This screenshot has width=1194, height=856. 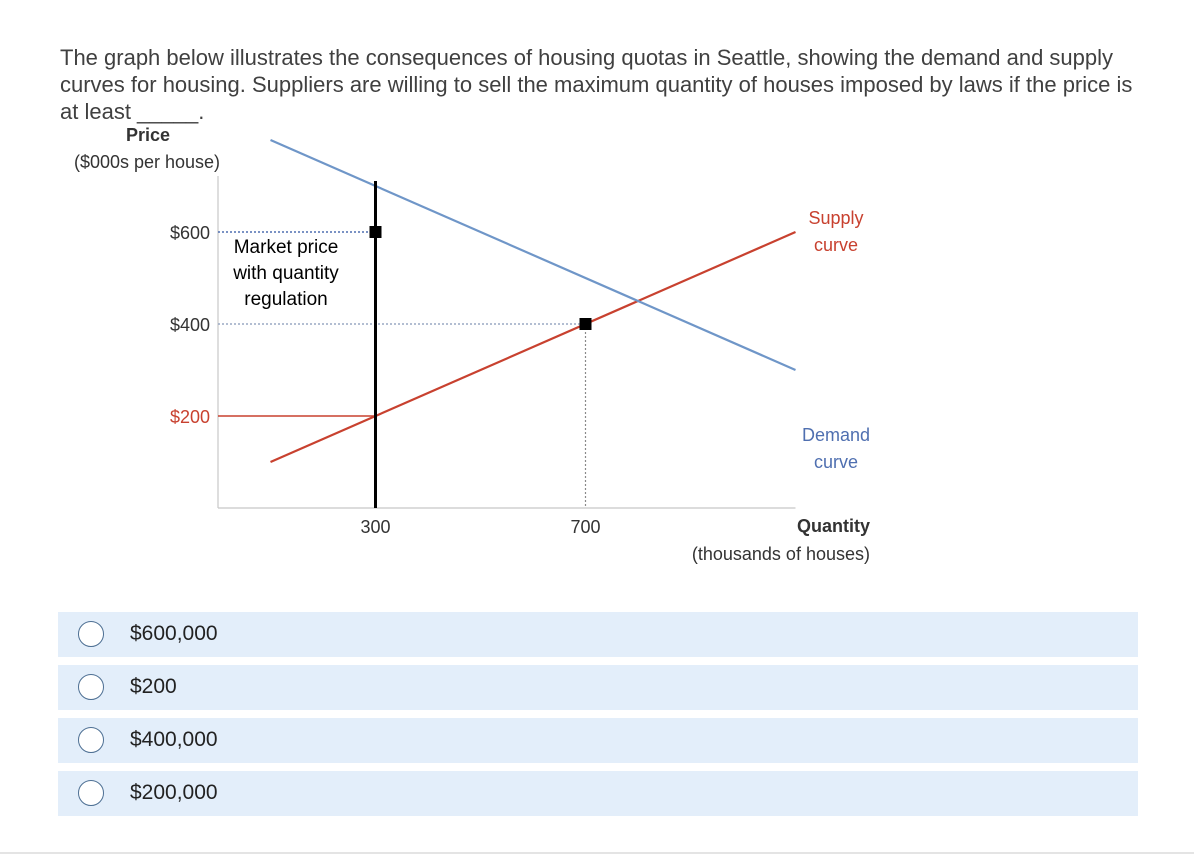 What do you see at coordinates (598, 740) in the screenshot?
I see `answer-option-3: $400,000` at bounding box center [598, 740].